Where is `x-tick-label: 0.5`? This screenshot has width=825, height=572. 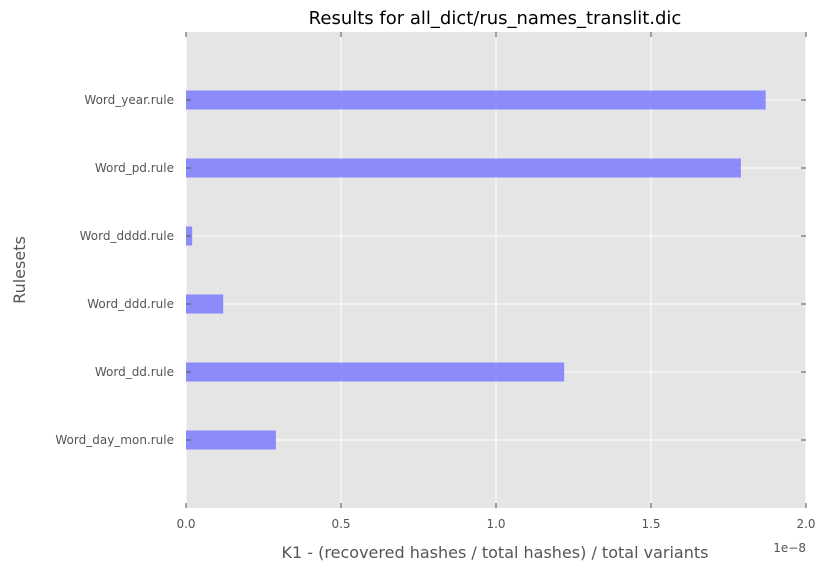 x-tick-label: 0.5 is located at coordinates (340, 524).